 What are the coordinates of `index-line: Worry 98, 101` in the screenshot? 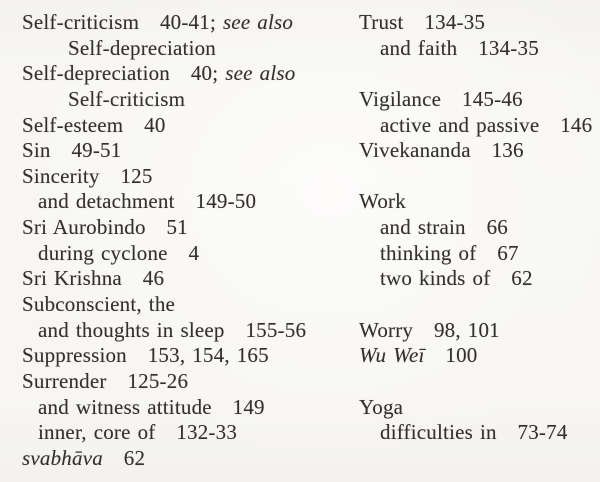 It's located at (476, 331).